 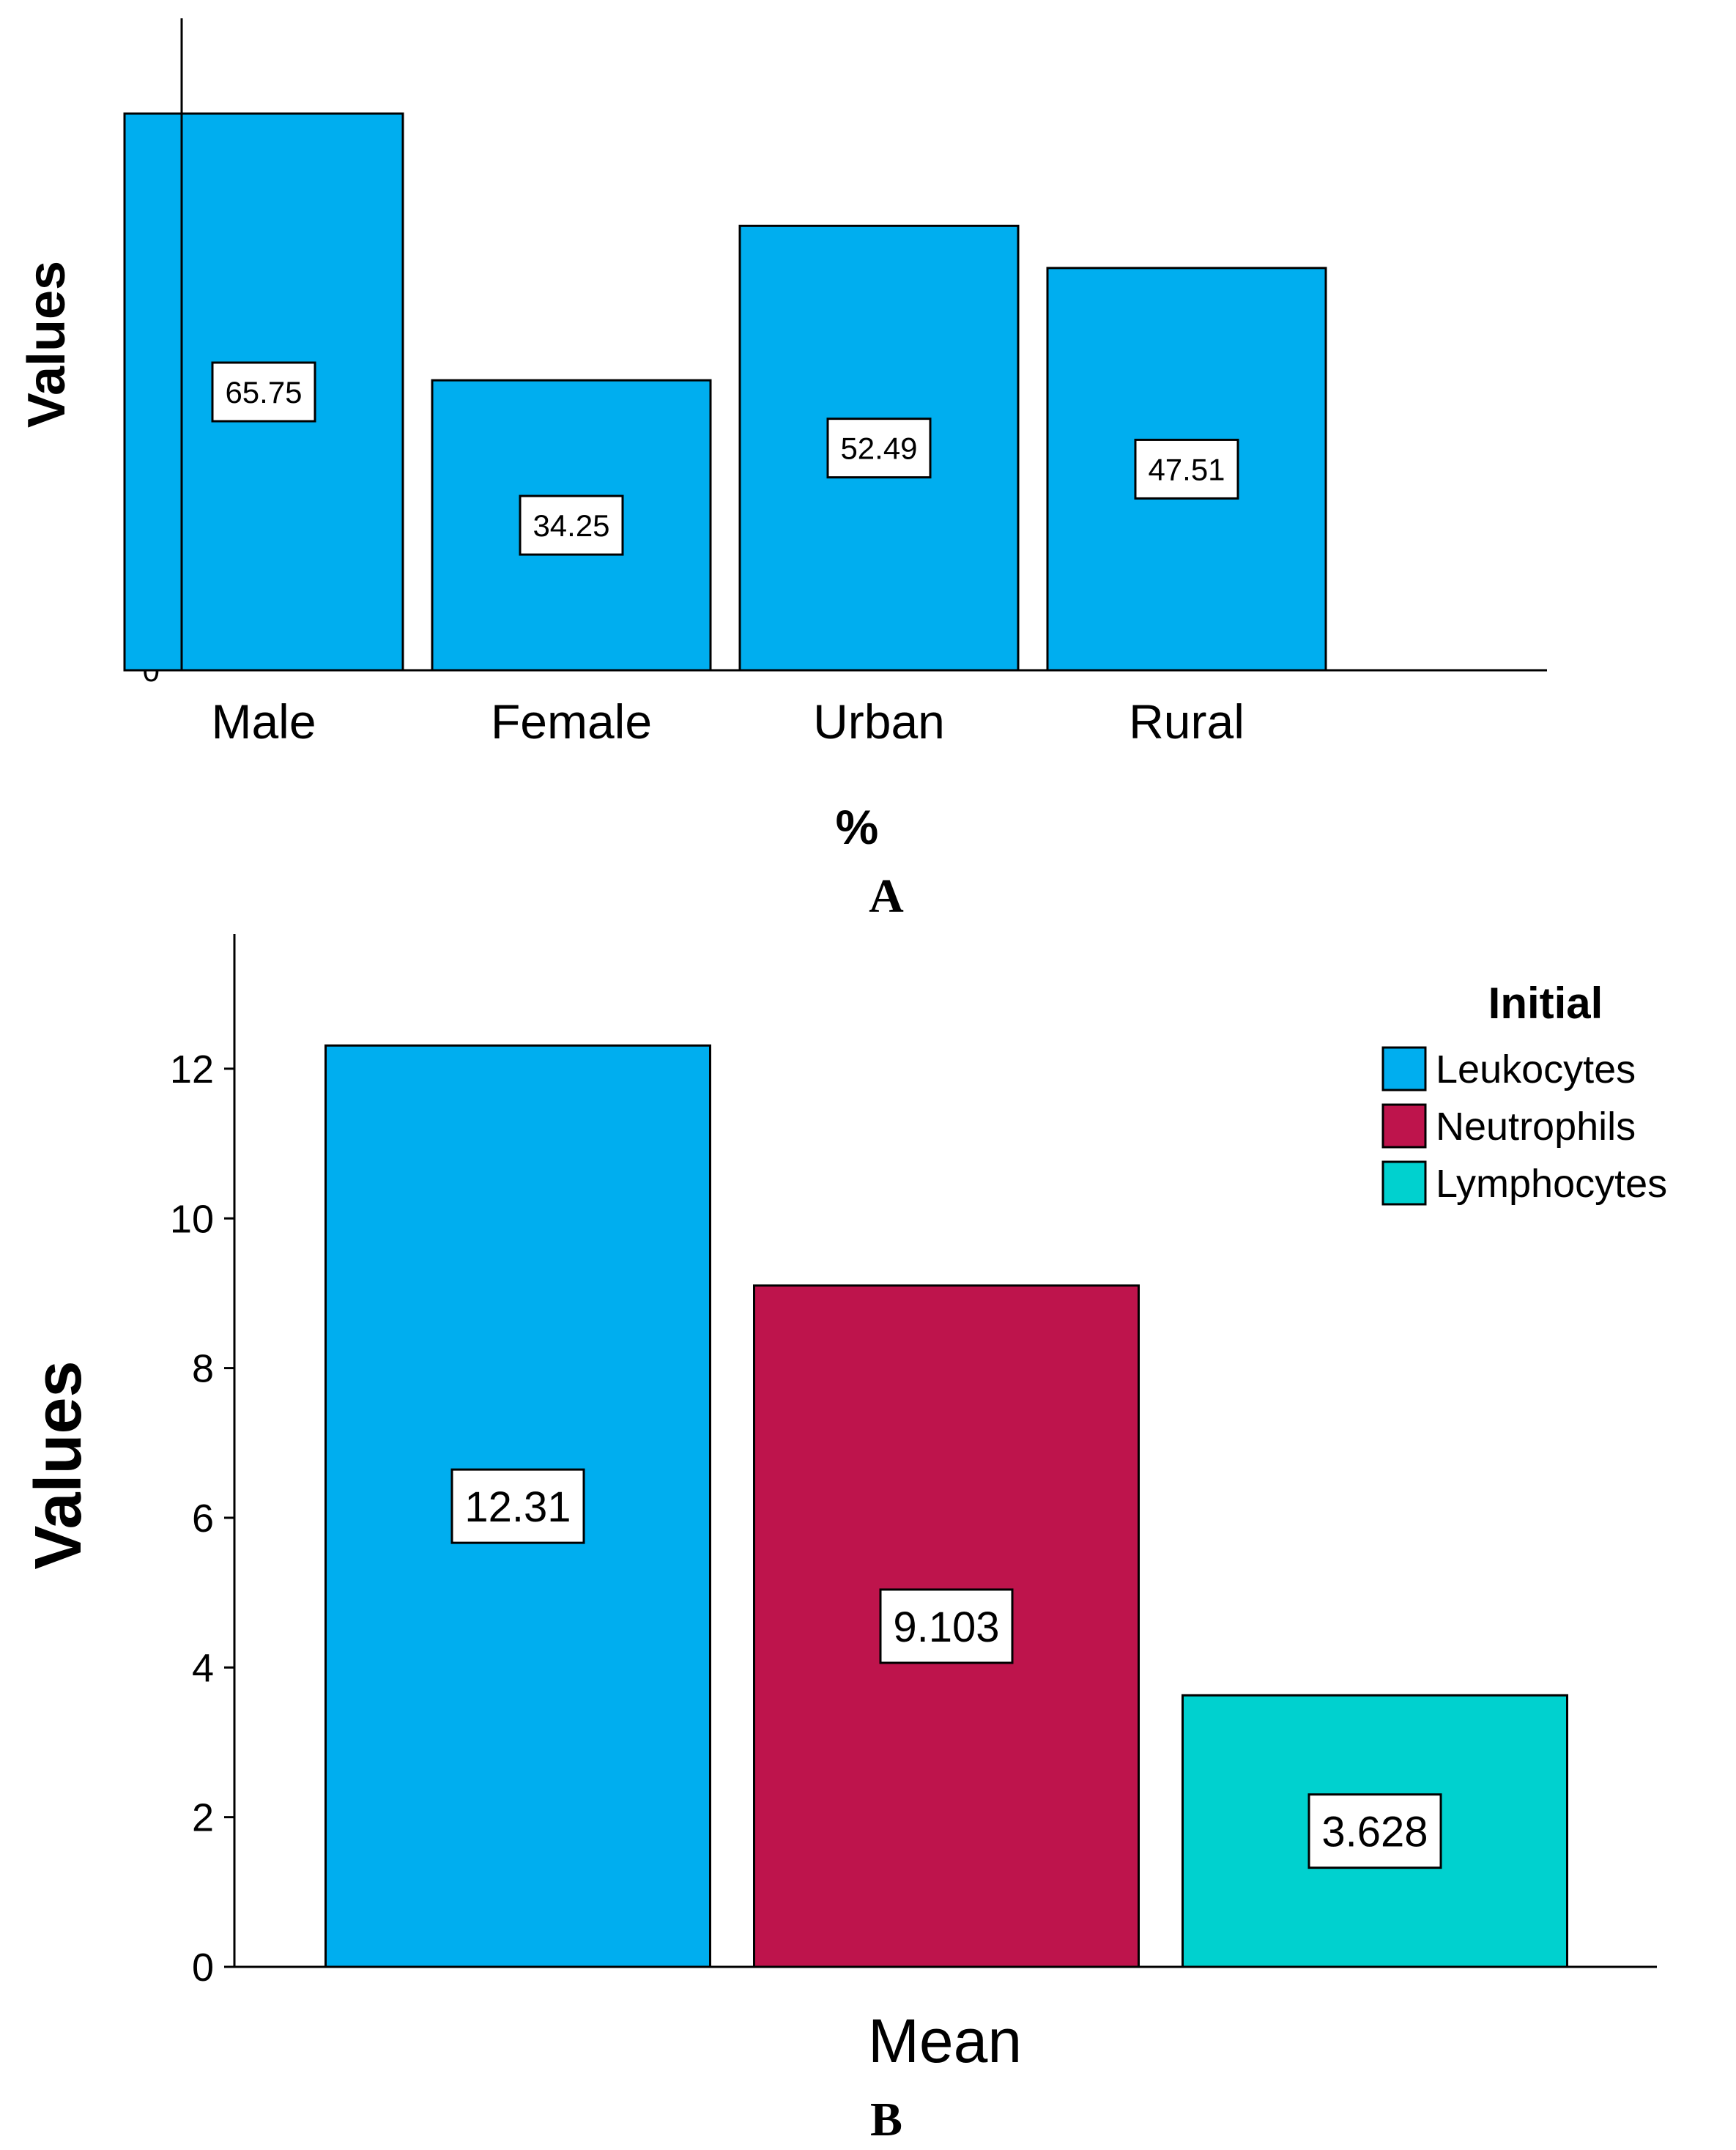 What do you see at coordinates (203, 1968) in the screenshot?
I see `y-tick-label-b: 0` at bounding box center [203, 1968].